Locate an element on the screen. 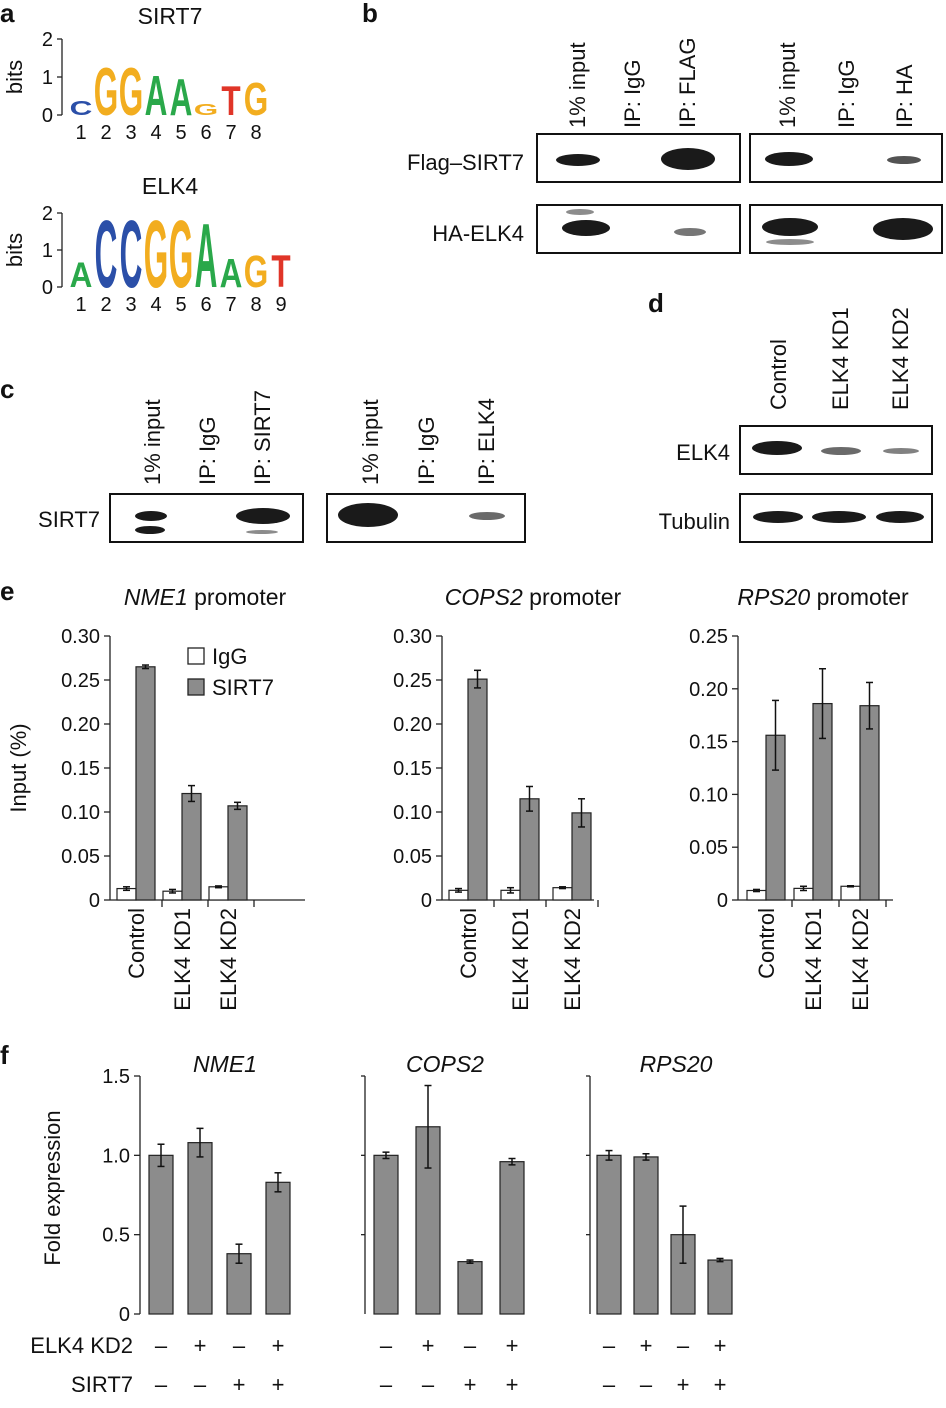 The width and height of the screenshot is (946, 1408). western-blot-sirt7-ip is located at coordinates (206, 518).